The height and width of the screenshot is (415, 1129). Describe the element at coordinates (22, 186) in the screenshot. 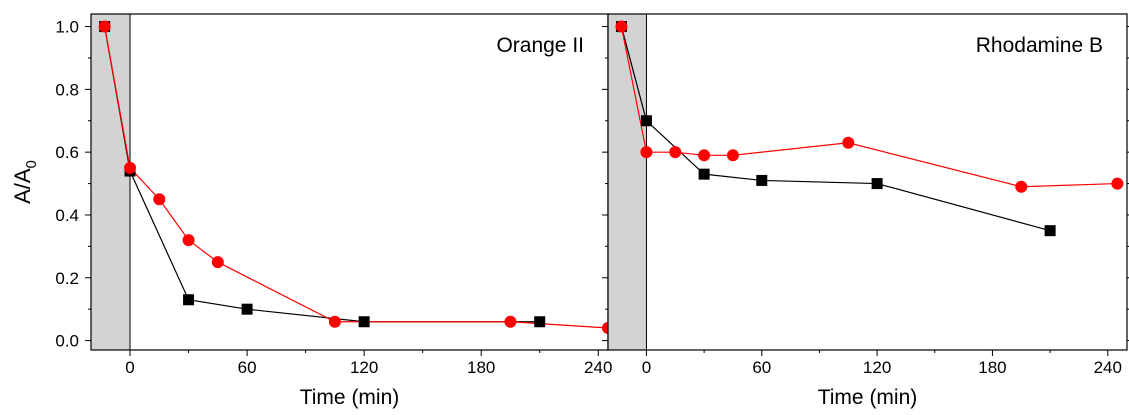

I see `y-axis-label-main: A/A` at that location.